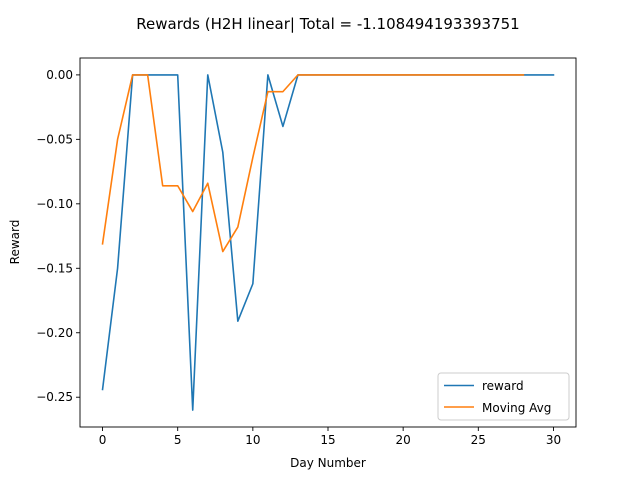 This screenshot has height=480, width=640. What do you see at coordinates (327, 440) in the screenshot?
I see `x-tick-label: 15` at bounding box center [327, 440].